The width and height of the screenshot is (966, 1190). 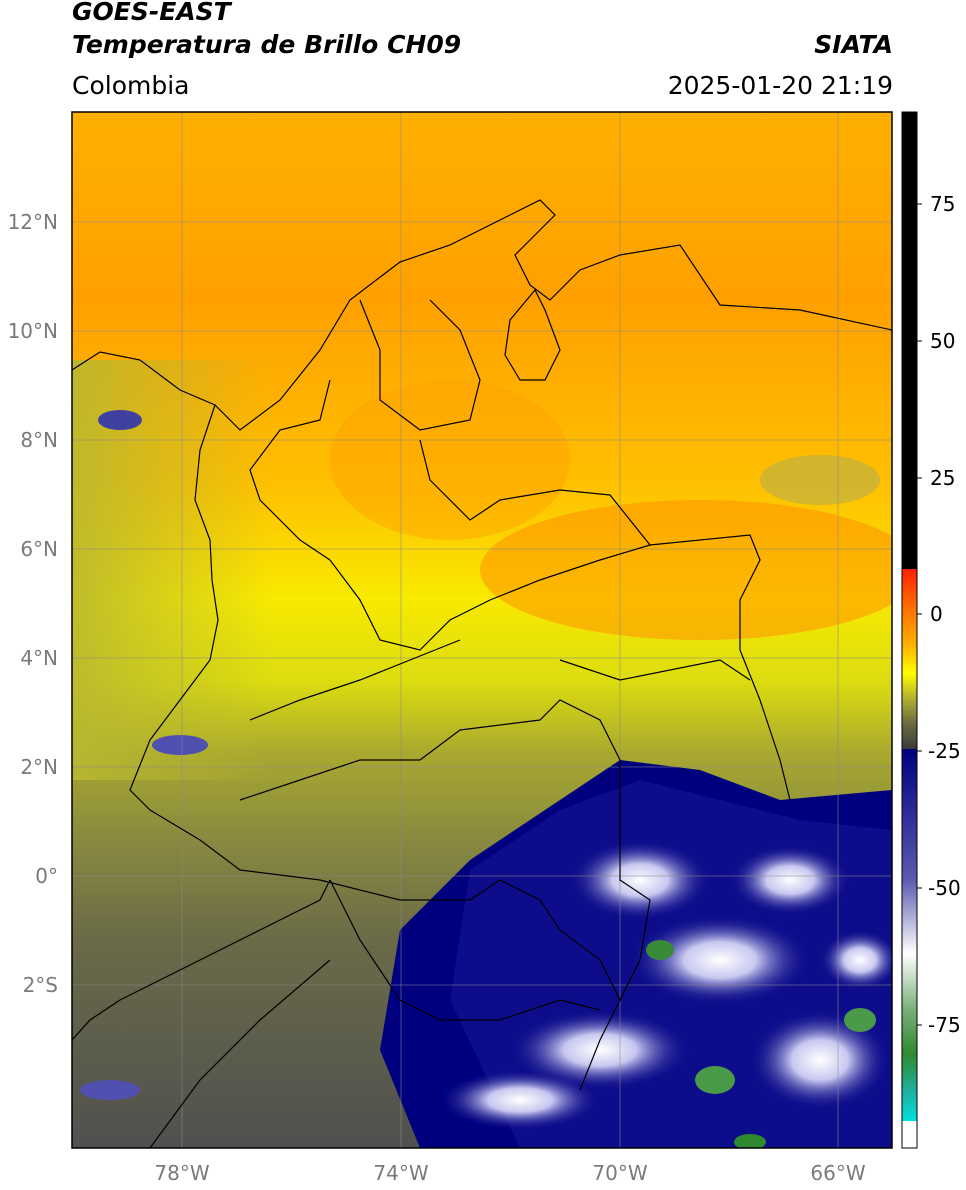 I want to click on lat-label: 10°N, so click(x=33, y=331).